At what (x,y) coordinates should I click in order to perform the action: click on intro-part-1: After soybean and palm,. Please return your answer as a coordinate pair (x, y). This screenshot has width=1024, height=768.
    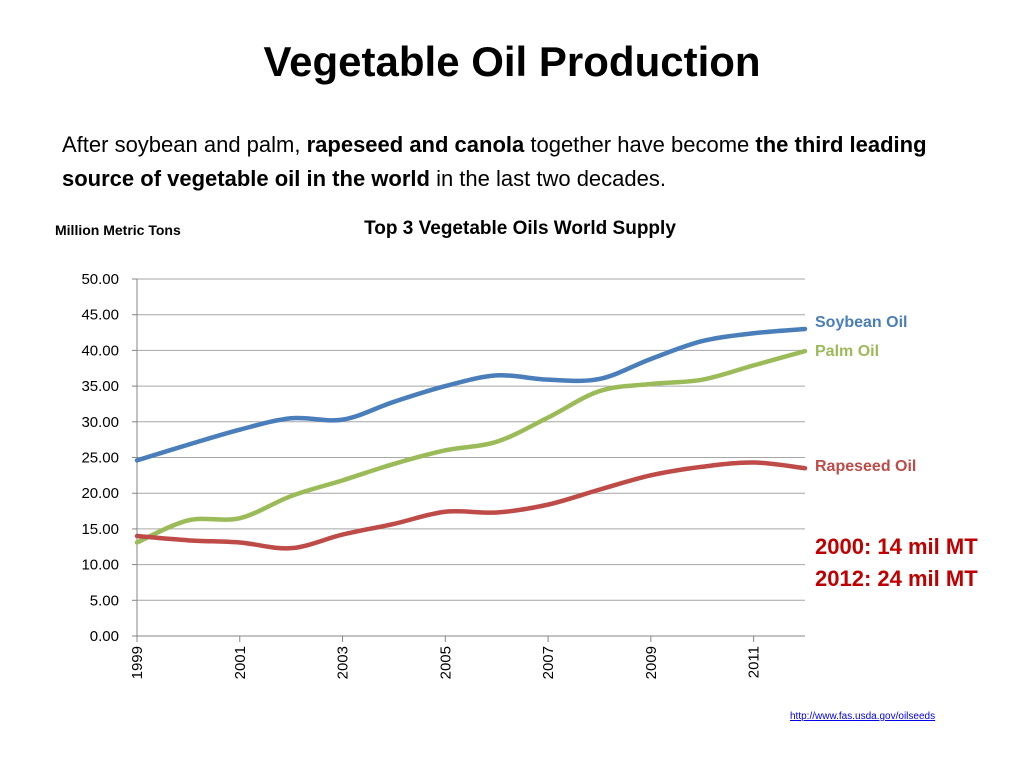
    Looking at the image, I should click on (184, 144).